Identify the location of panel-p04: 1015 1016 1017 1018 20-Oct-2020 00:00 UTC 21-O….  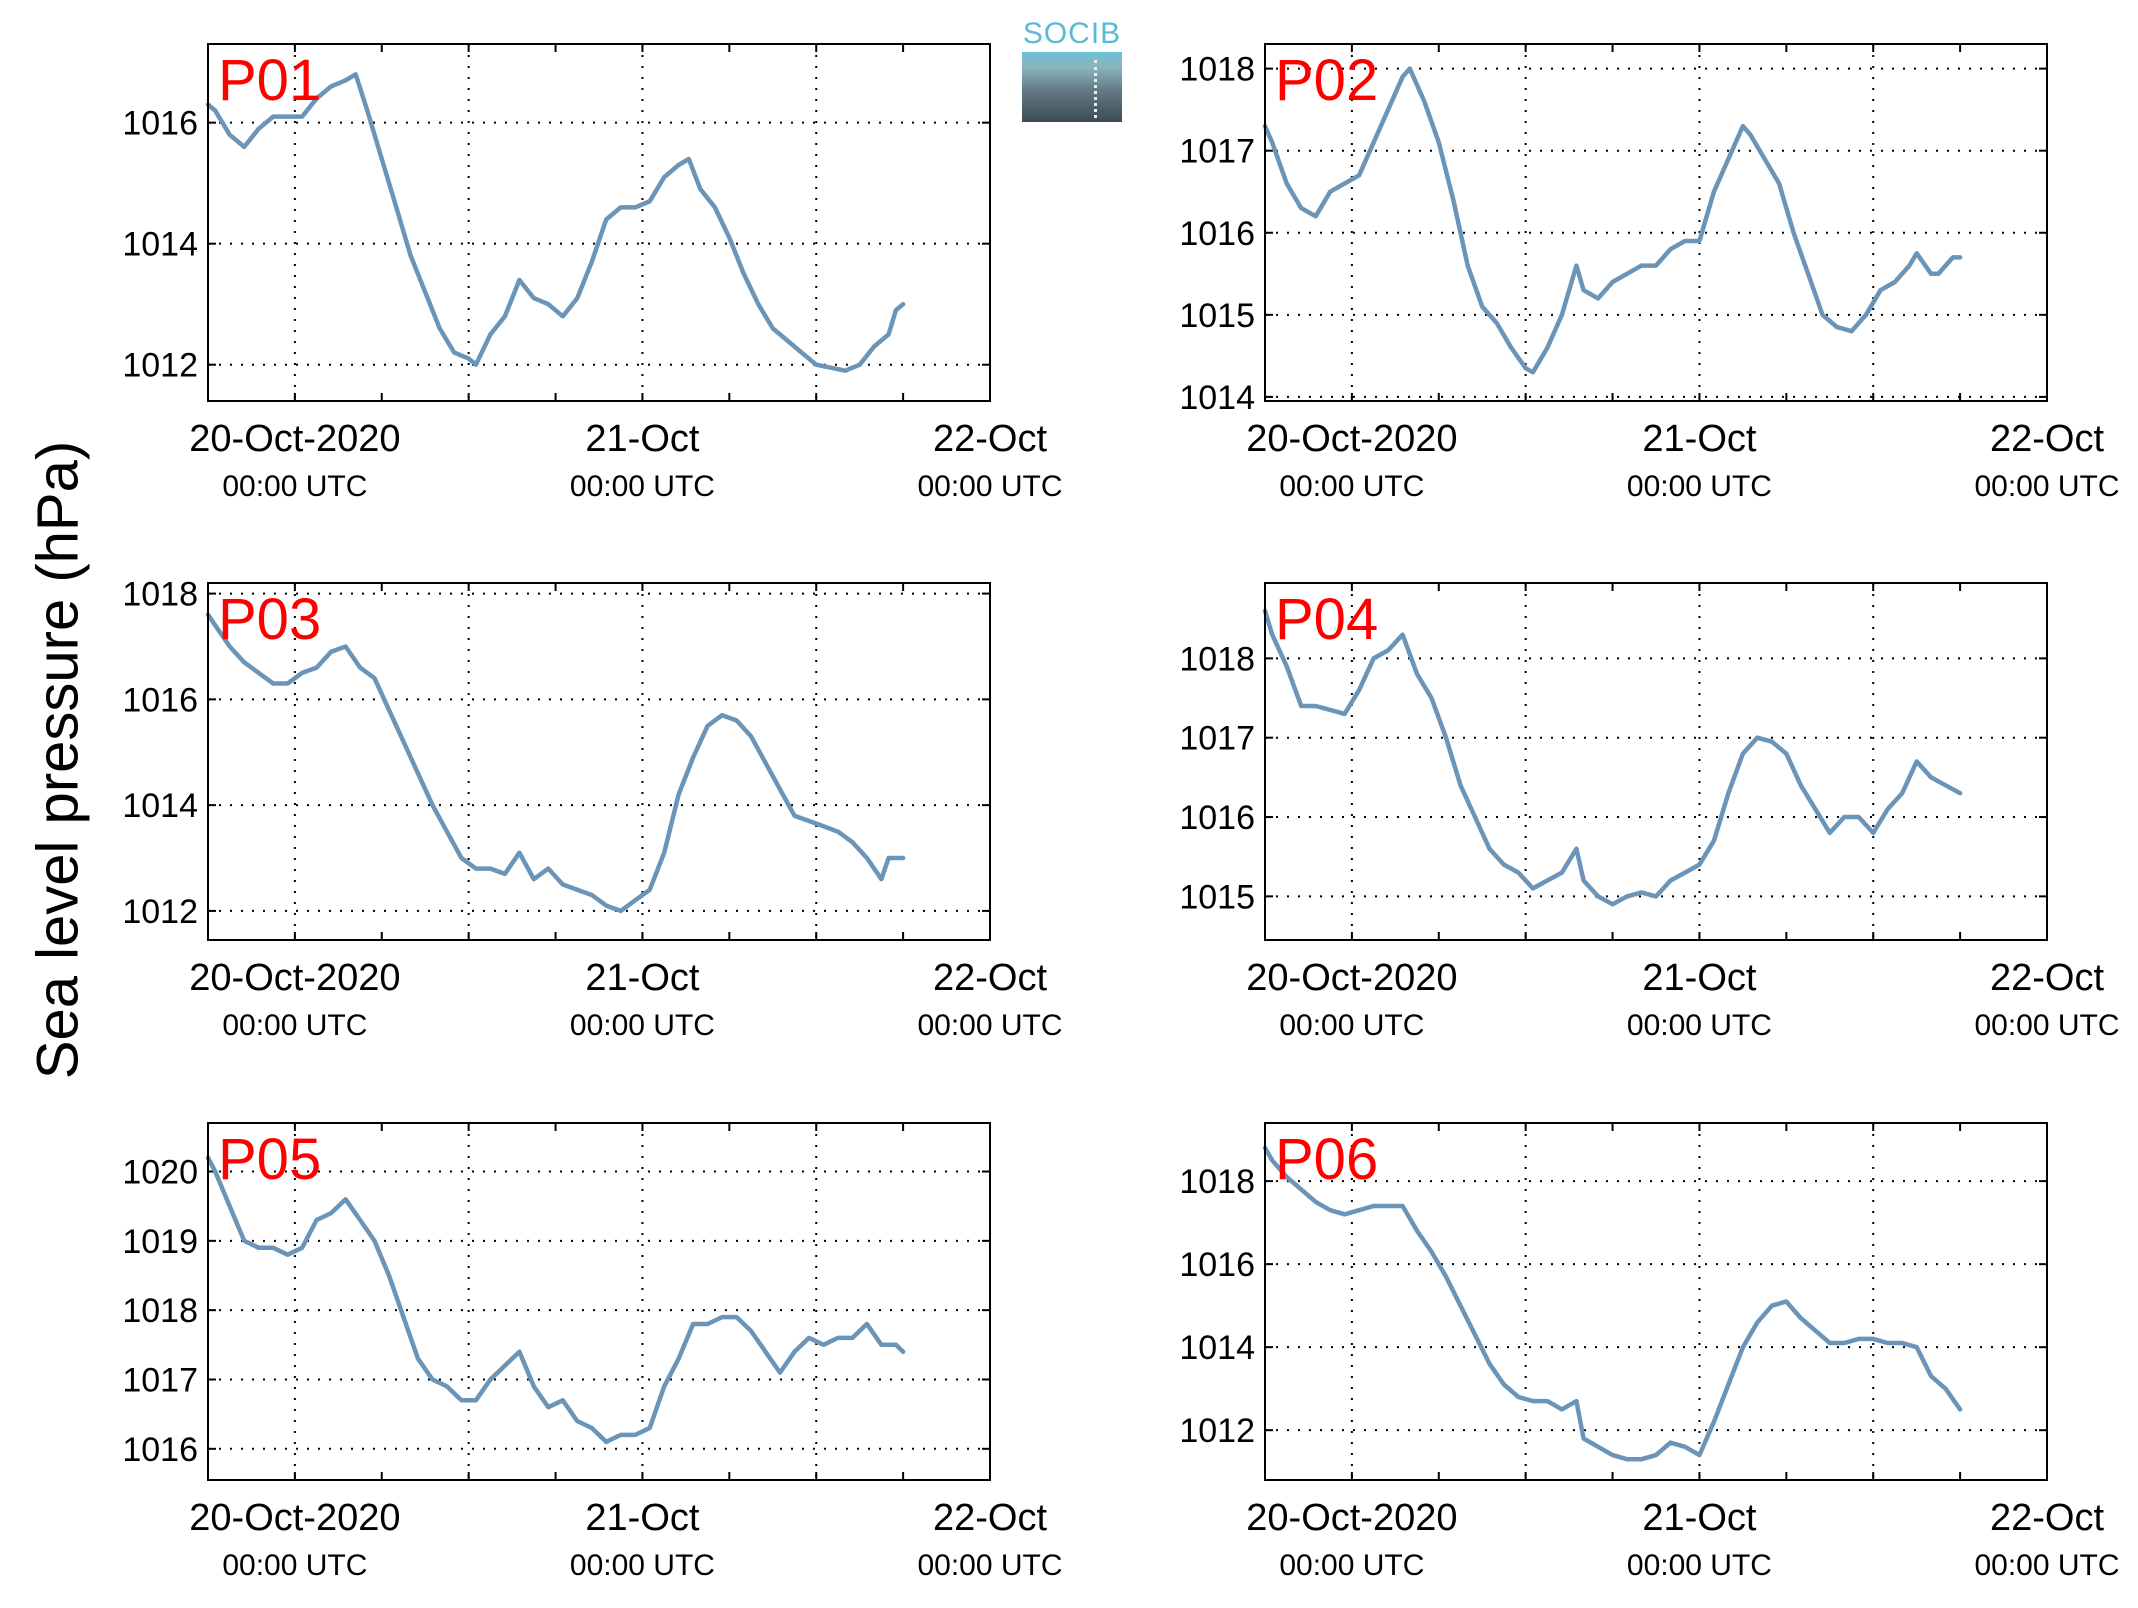
(1649, 812).